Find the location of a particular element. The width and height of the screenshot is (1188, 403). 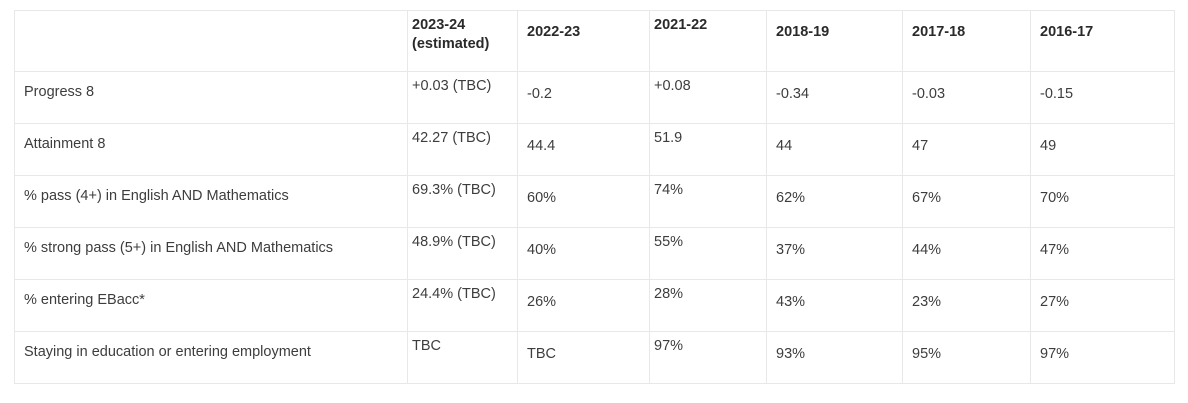

value-cell: 24.4% (TBC) is located at coordinates (462, 305).